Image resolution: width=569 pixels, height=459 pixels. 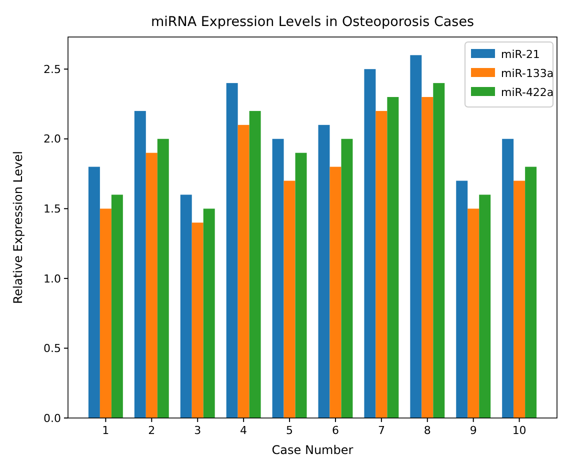 I want to click on y-tick-label: 2.0, so click(x=52, y=139).